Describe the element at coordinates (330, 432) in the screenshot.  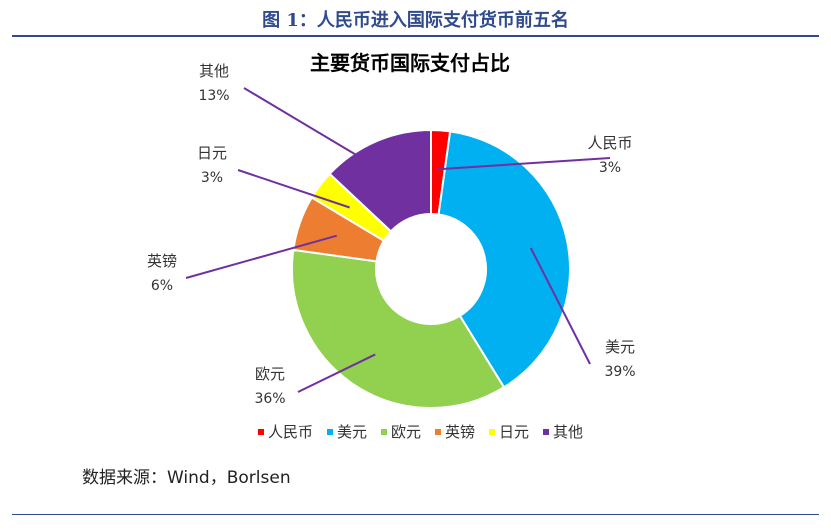
I see `legend-swatch-美元` at that location.